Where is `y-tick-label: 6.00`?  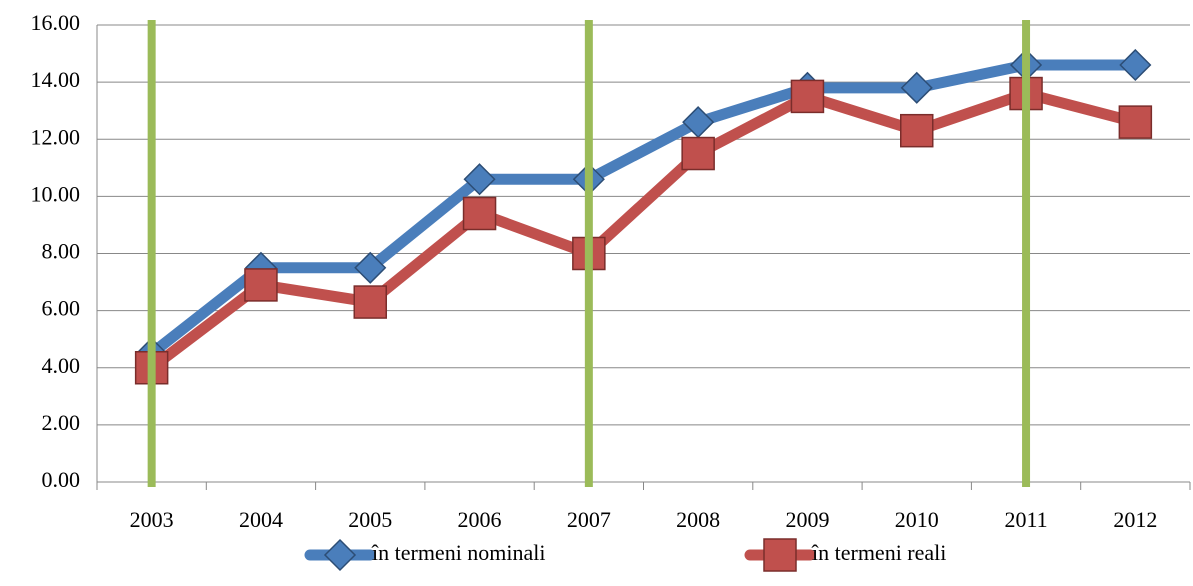
y-tick-label: 6.00 is located at coordinates (61, 308).